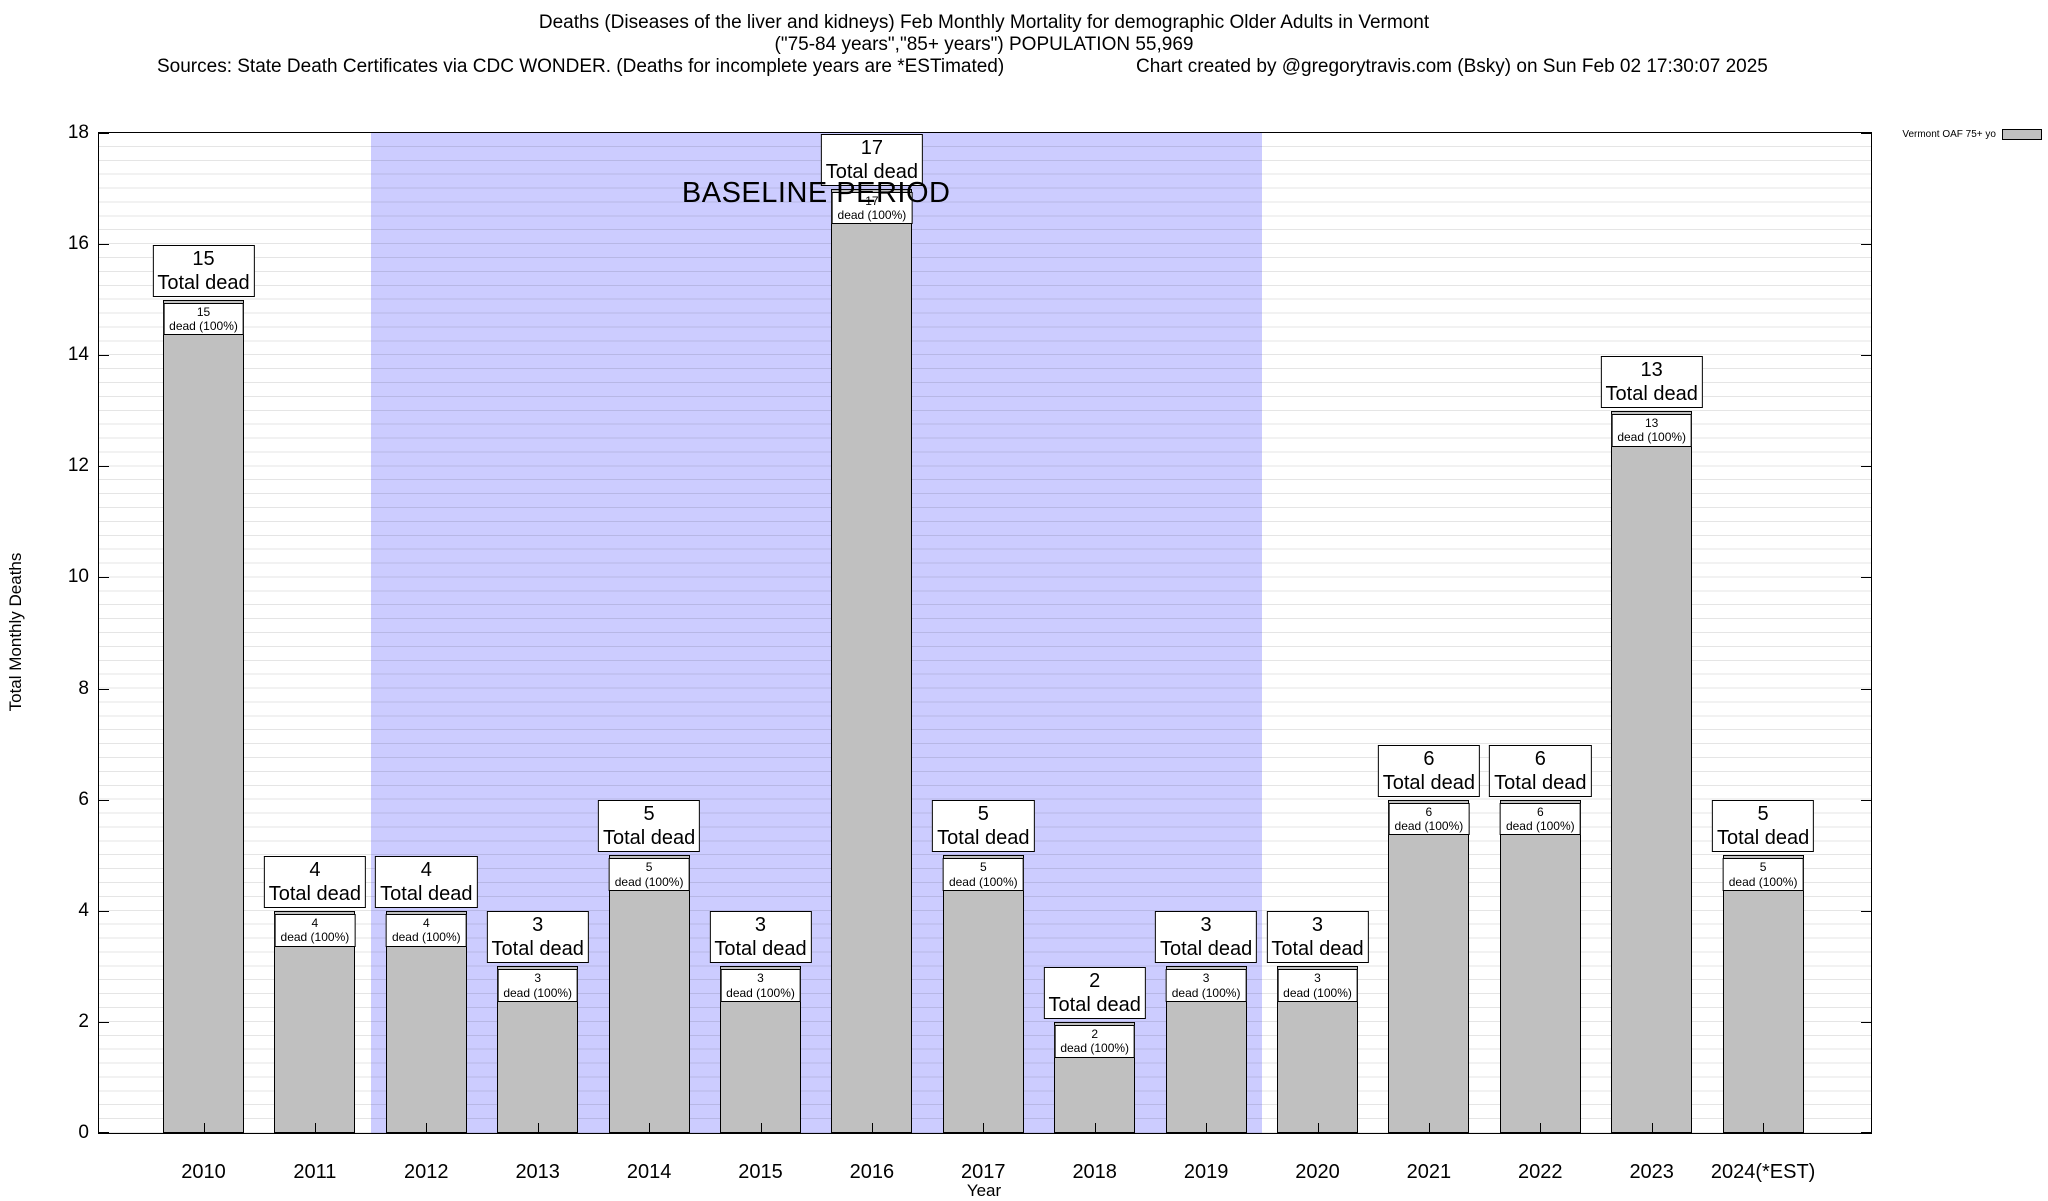  I want to click on bar-total-value: 6, so click(1429, 758).